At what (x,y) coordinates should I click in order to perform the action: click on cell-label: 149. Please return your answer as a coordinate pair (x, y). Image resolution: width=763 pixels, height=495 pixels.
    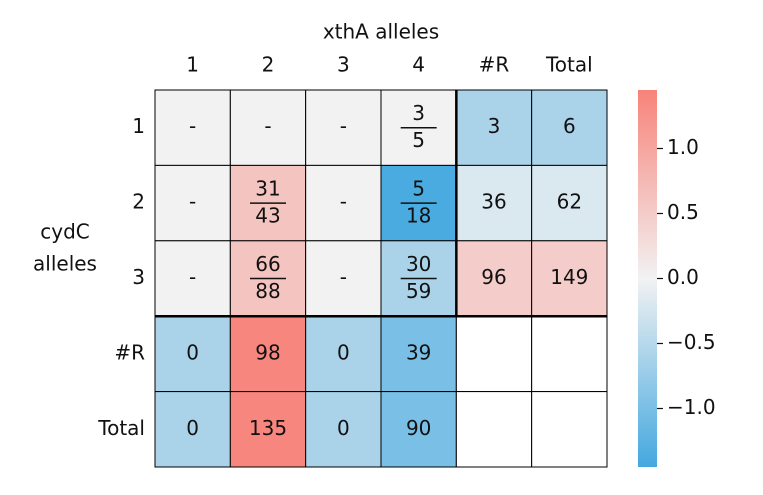
    Looking at the image, I should click on (569, 277).